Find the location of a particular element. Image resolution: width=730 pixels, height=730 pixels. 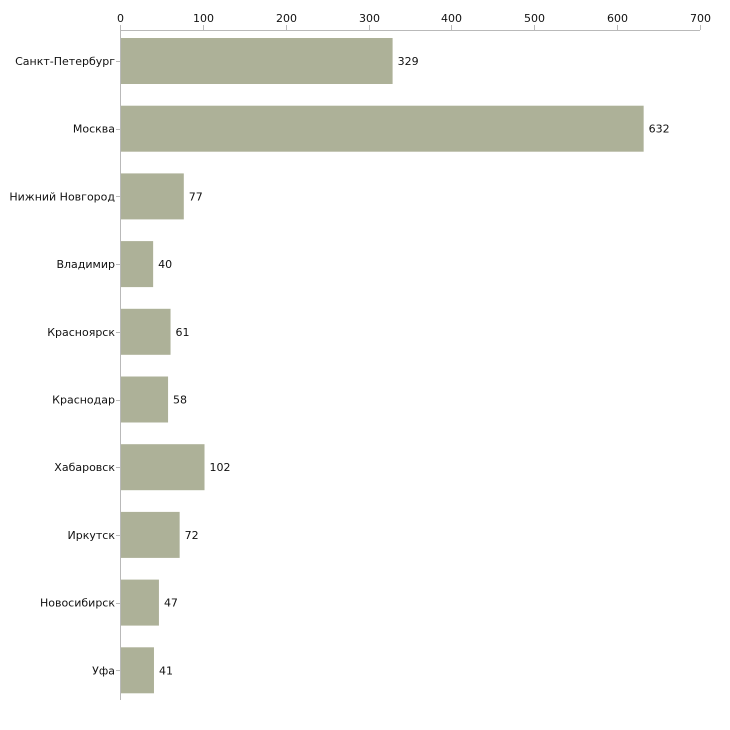

x-tick-label: 400 is located at coordinates (451, 18).